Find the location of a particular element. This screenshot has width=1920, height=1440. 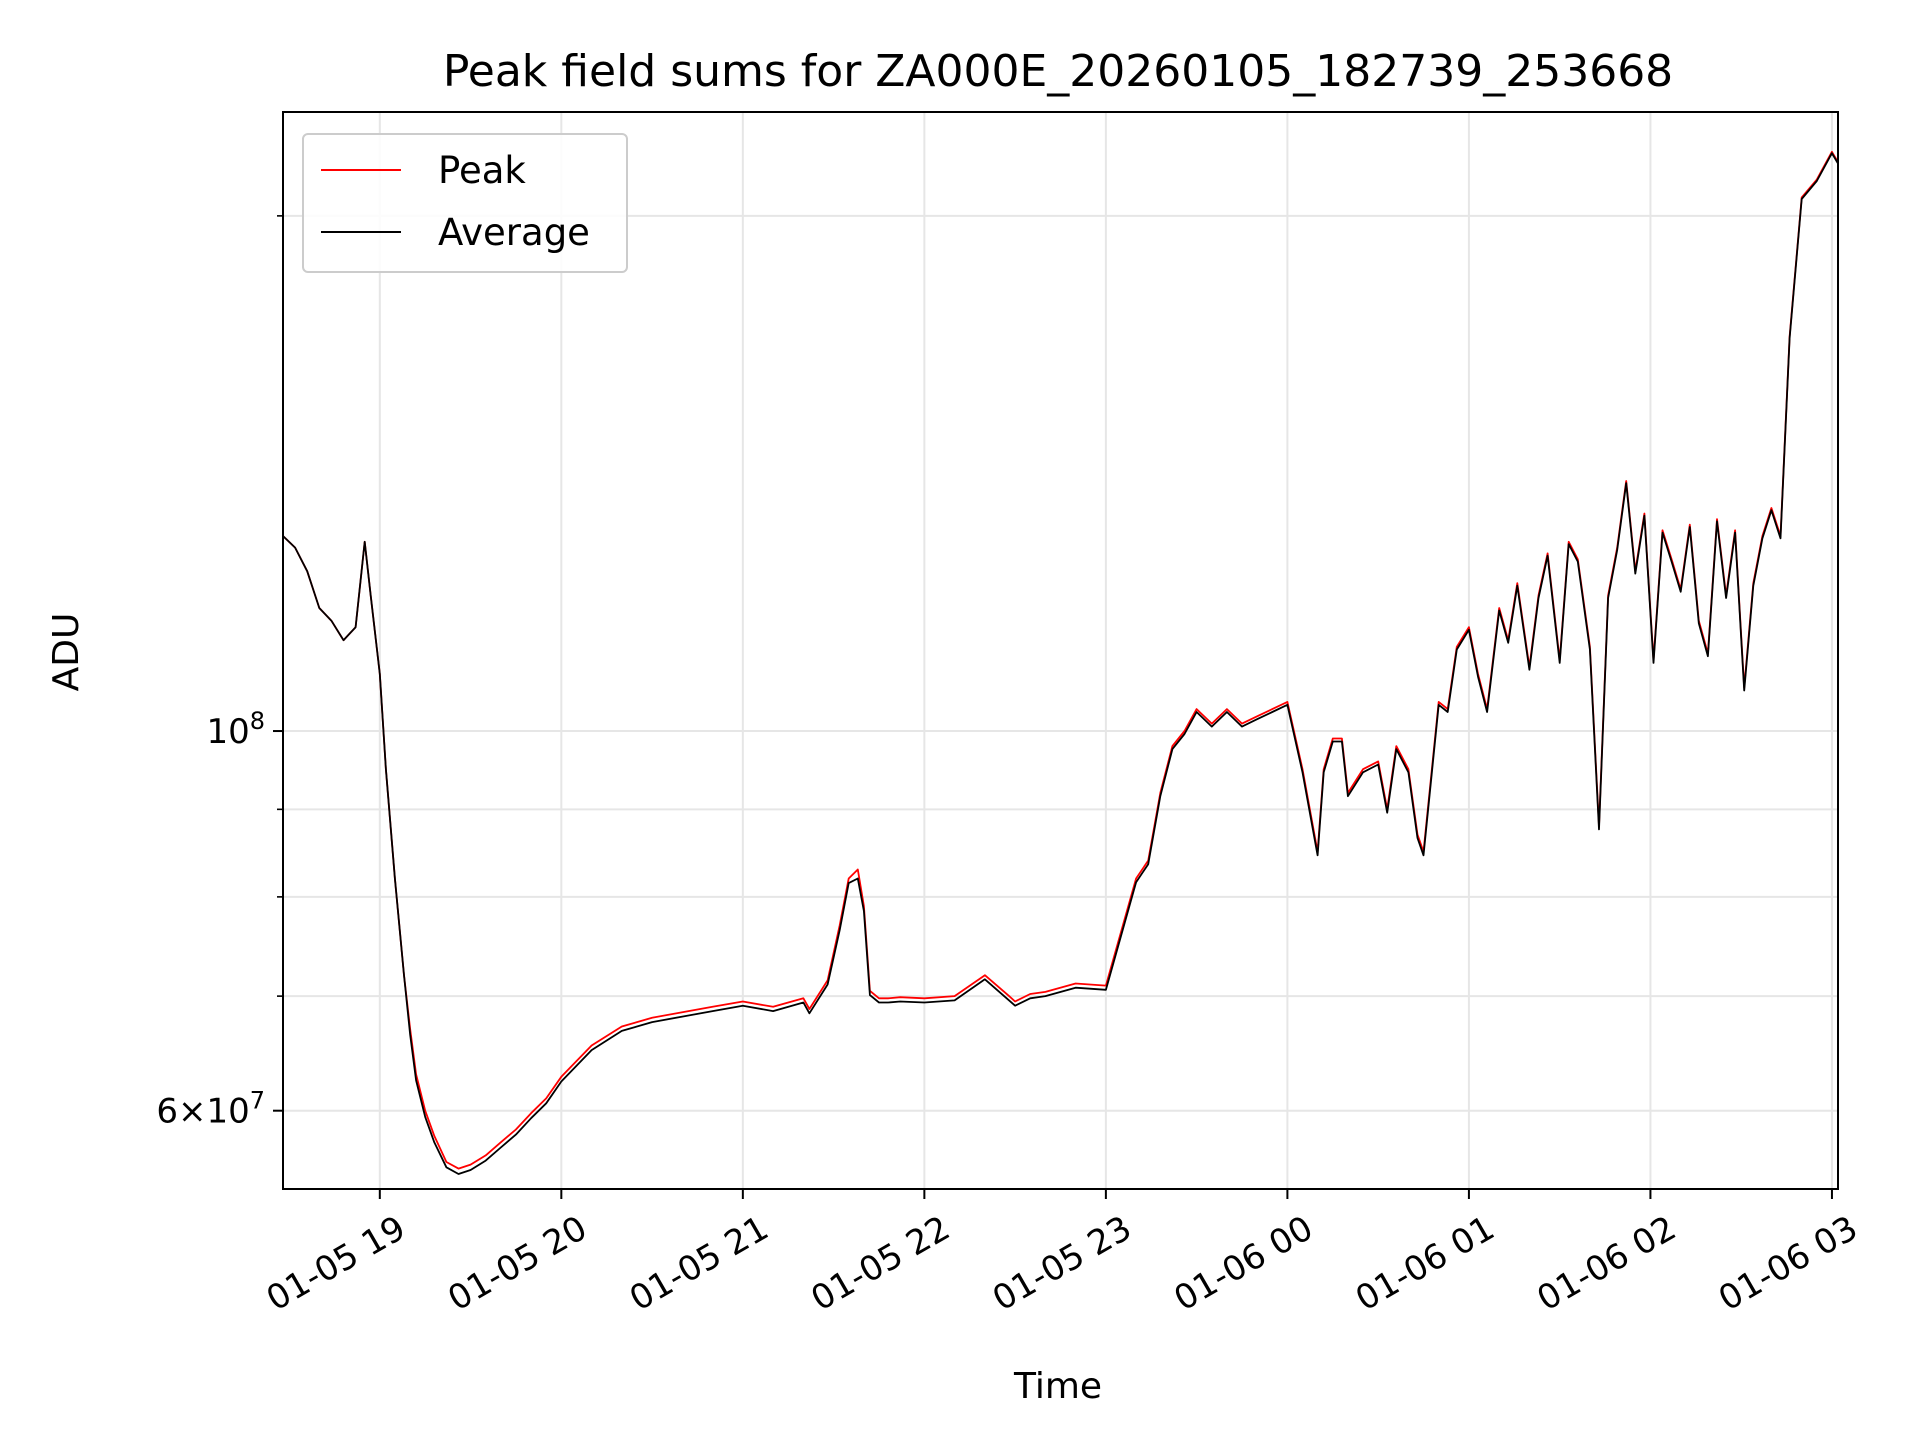

y-tick-label-part: 7 is located at coordinates (257, 1101).